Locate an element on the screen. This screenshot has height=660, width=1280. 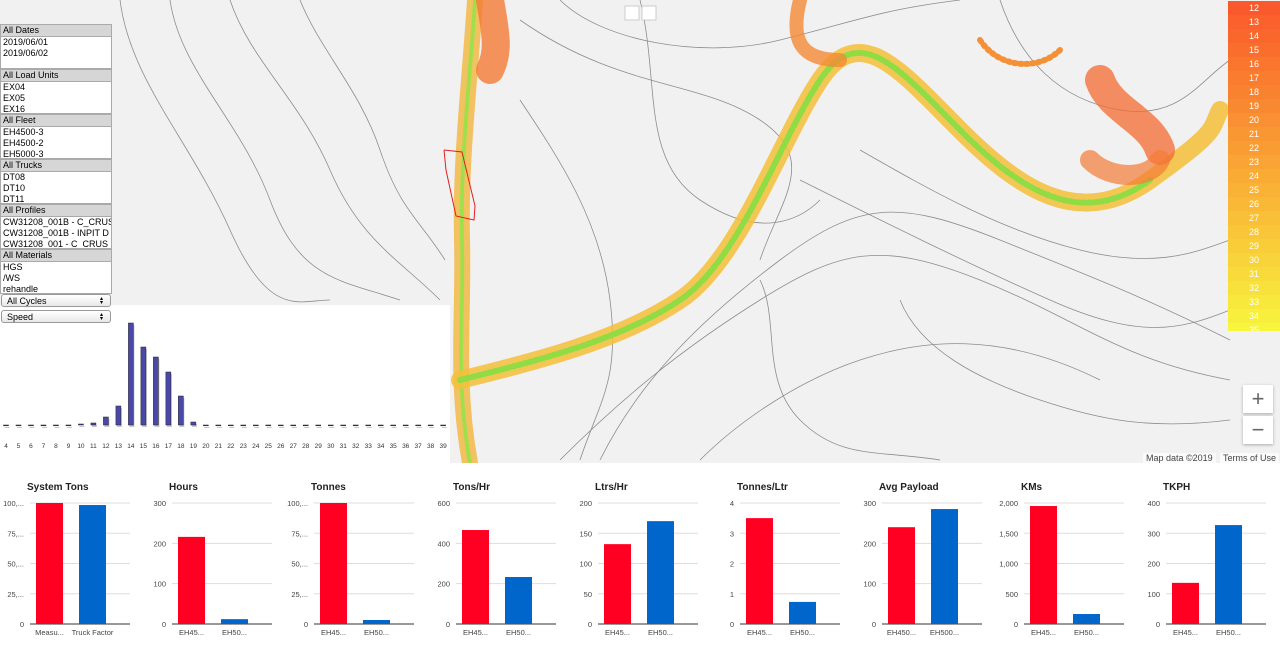
filter-item: DT08 is located at coordinates (14, 177).